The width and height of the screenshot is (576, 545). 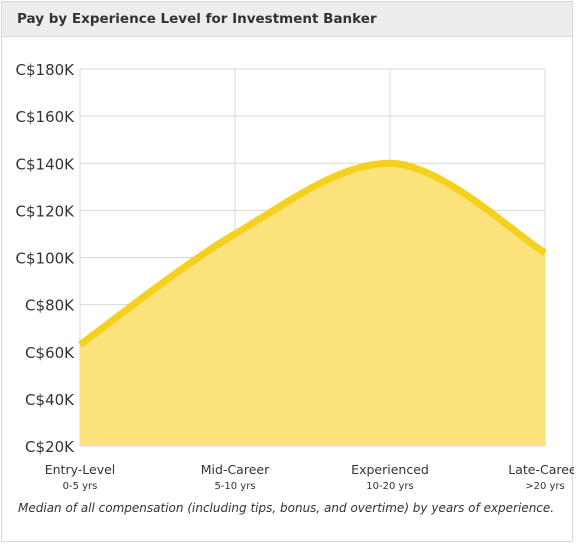 I want to click on y-tick-label: C$180K, so click(x=46, y=70).